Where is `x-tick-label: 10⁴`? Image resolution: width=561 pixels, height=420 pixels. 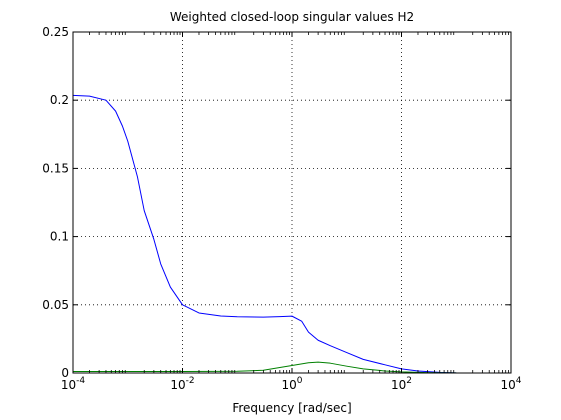
x-tick-label: 10⁴ is located at coordinates (510, 384).